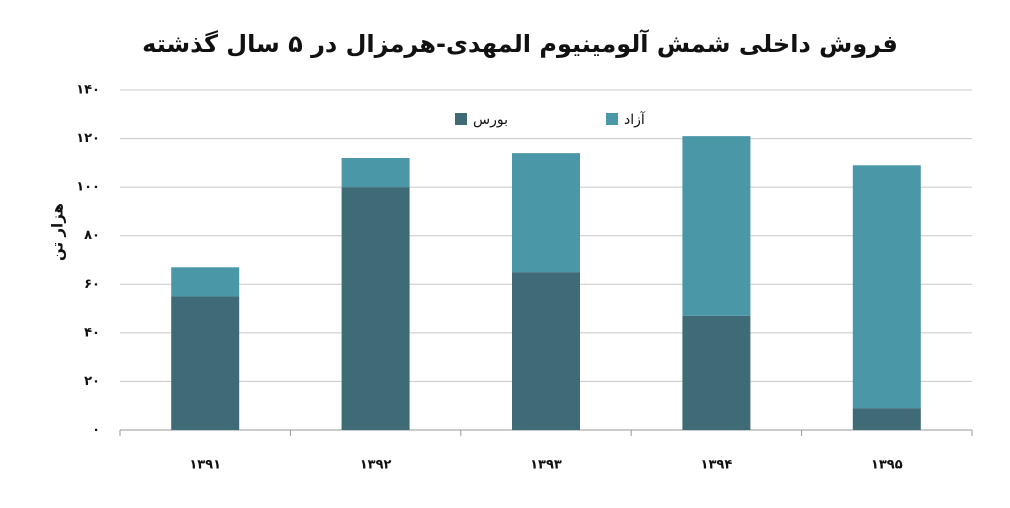 This screenshot has width=1010, height=508. What do you see at coordinates (88, 187) in the screenshot?
I see `y-tick-label: ۱۰۰` at bounding box center [88, 187].